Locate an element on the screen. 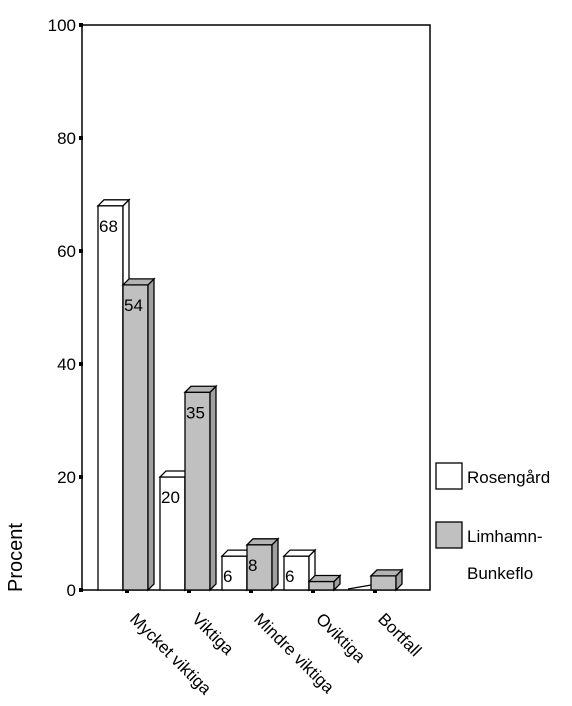  data-label: 35 is located at coordinates (195, 412).